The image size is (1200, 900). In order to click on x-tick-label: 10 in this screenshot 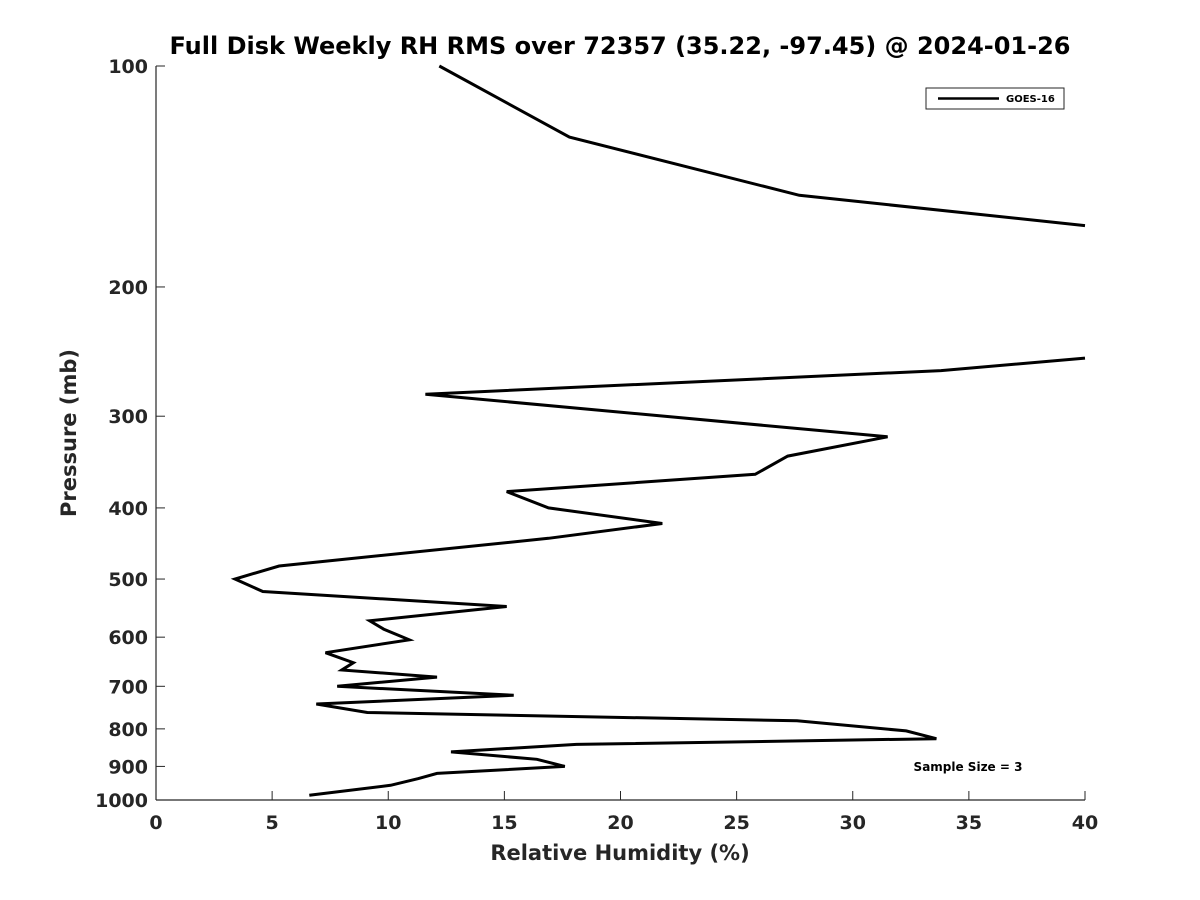, I will do `click(388, 823)`.